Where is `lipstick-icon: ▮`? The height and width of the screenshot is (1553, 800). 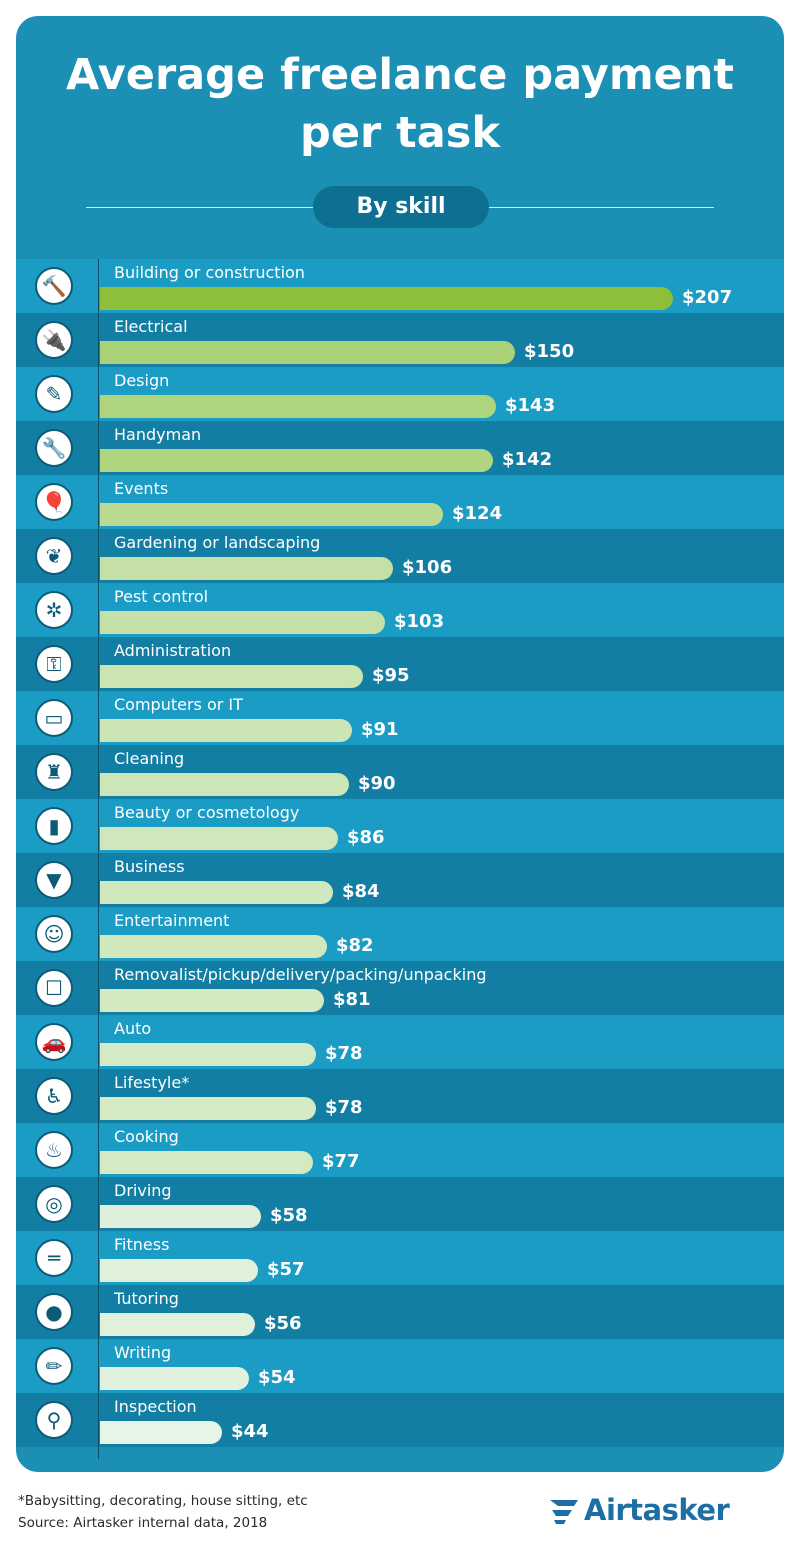
lipstick-icon: ▮ is located at coordinates (54, 826).